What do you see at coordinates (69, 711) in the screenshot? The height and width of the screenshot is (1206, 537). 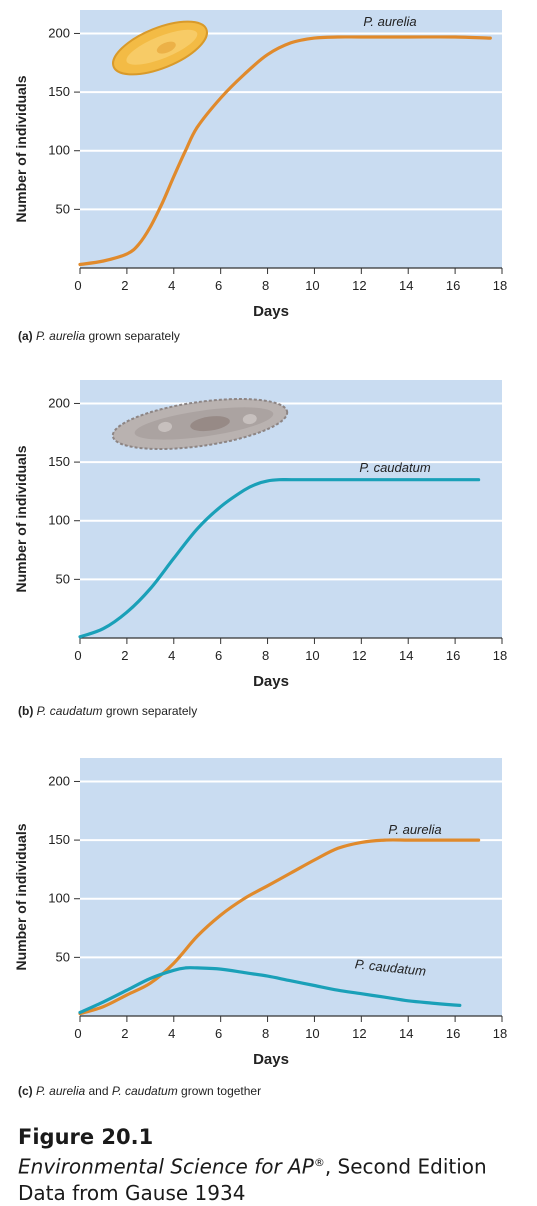 I see `caption-species: P. caudatum` at bounding box center [69, 711].